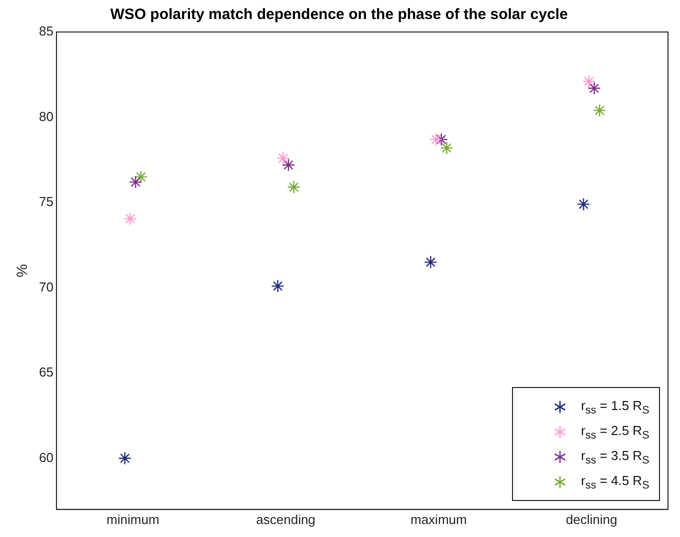 The image size is (680, 537). I want to click on y-tick-label: 80, so click(46, 116).